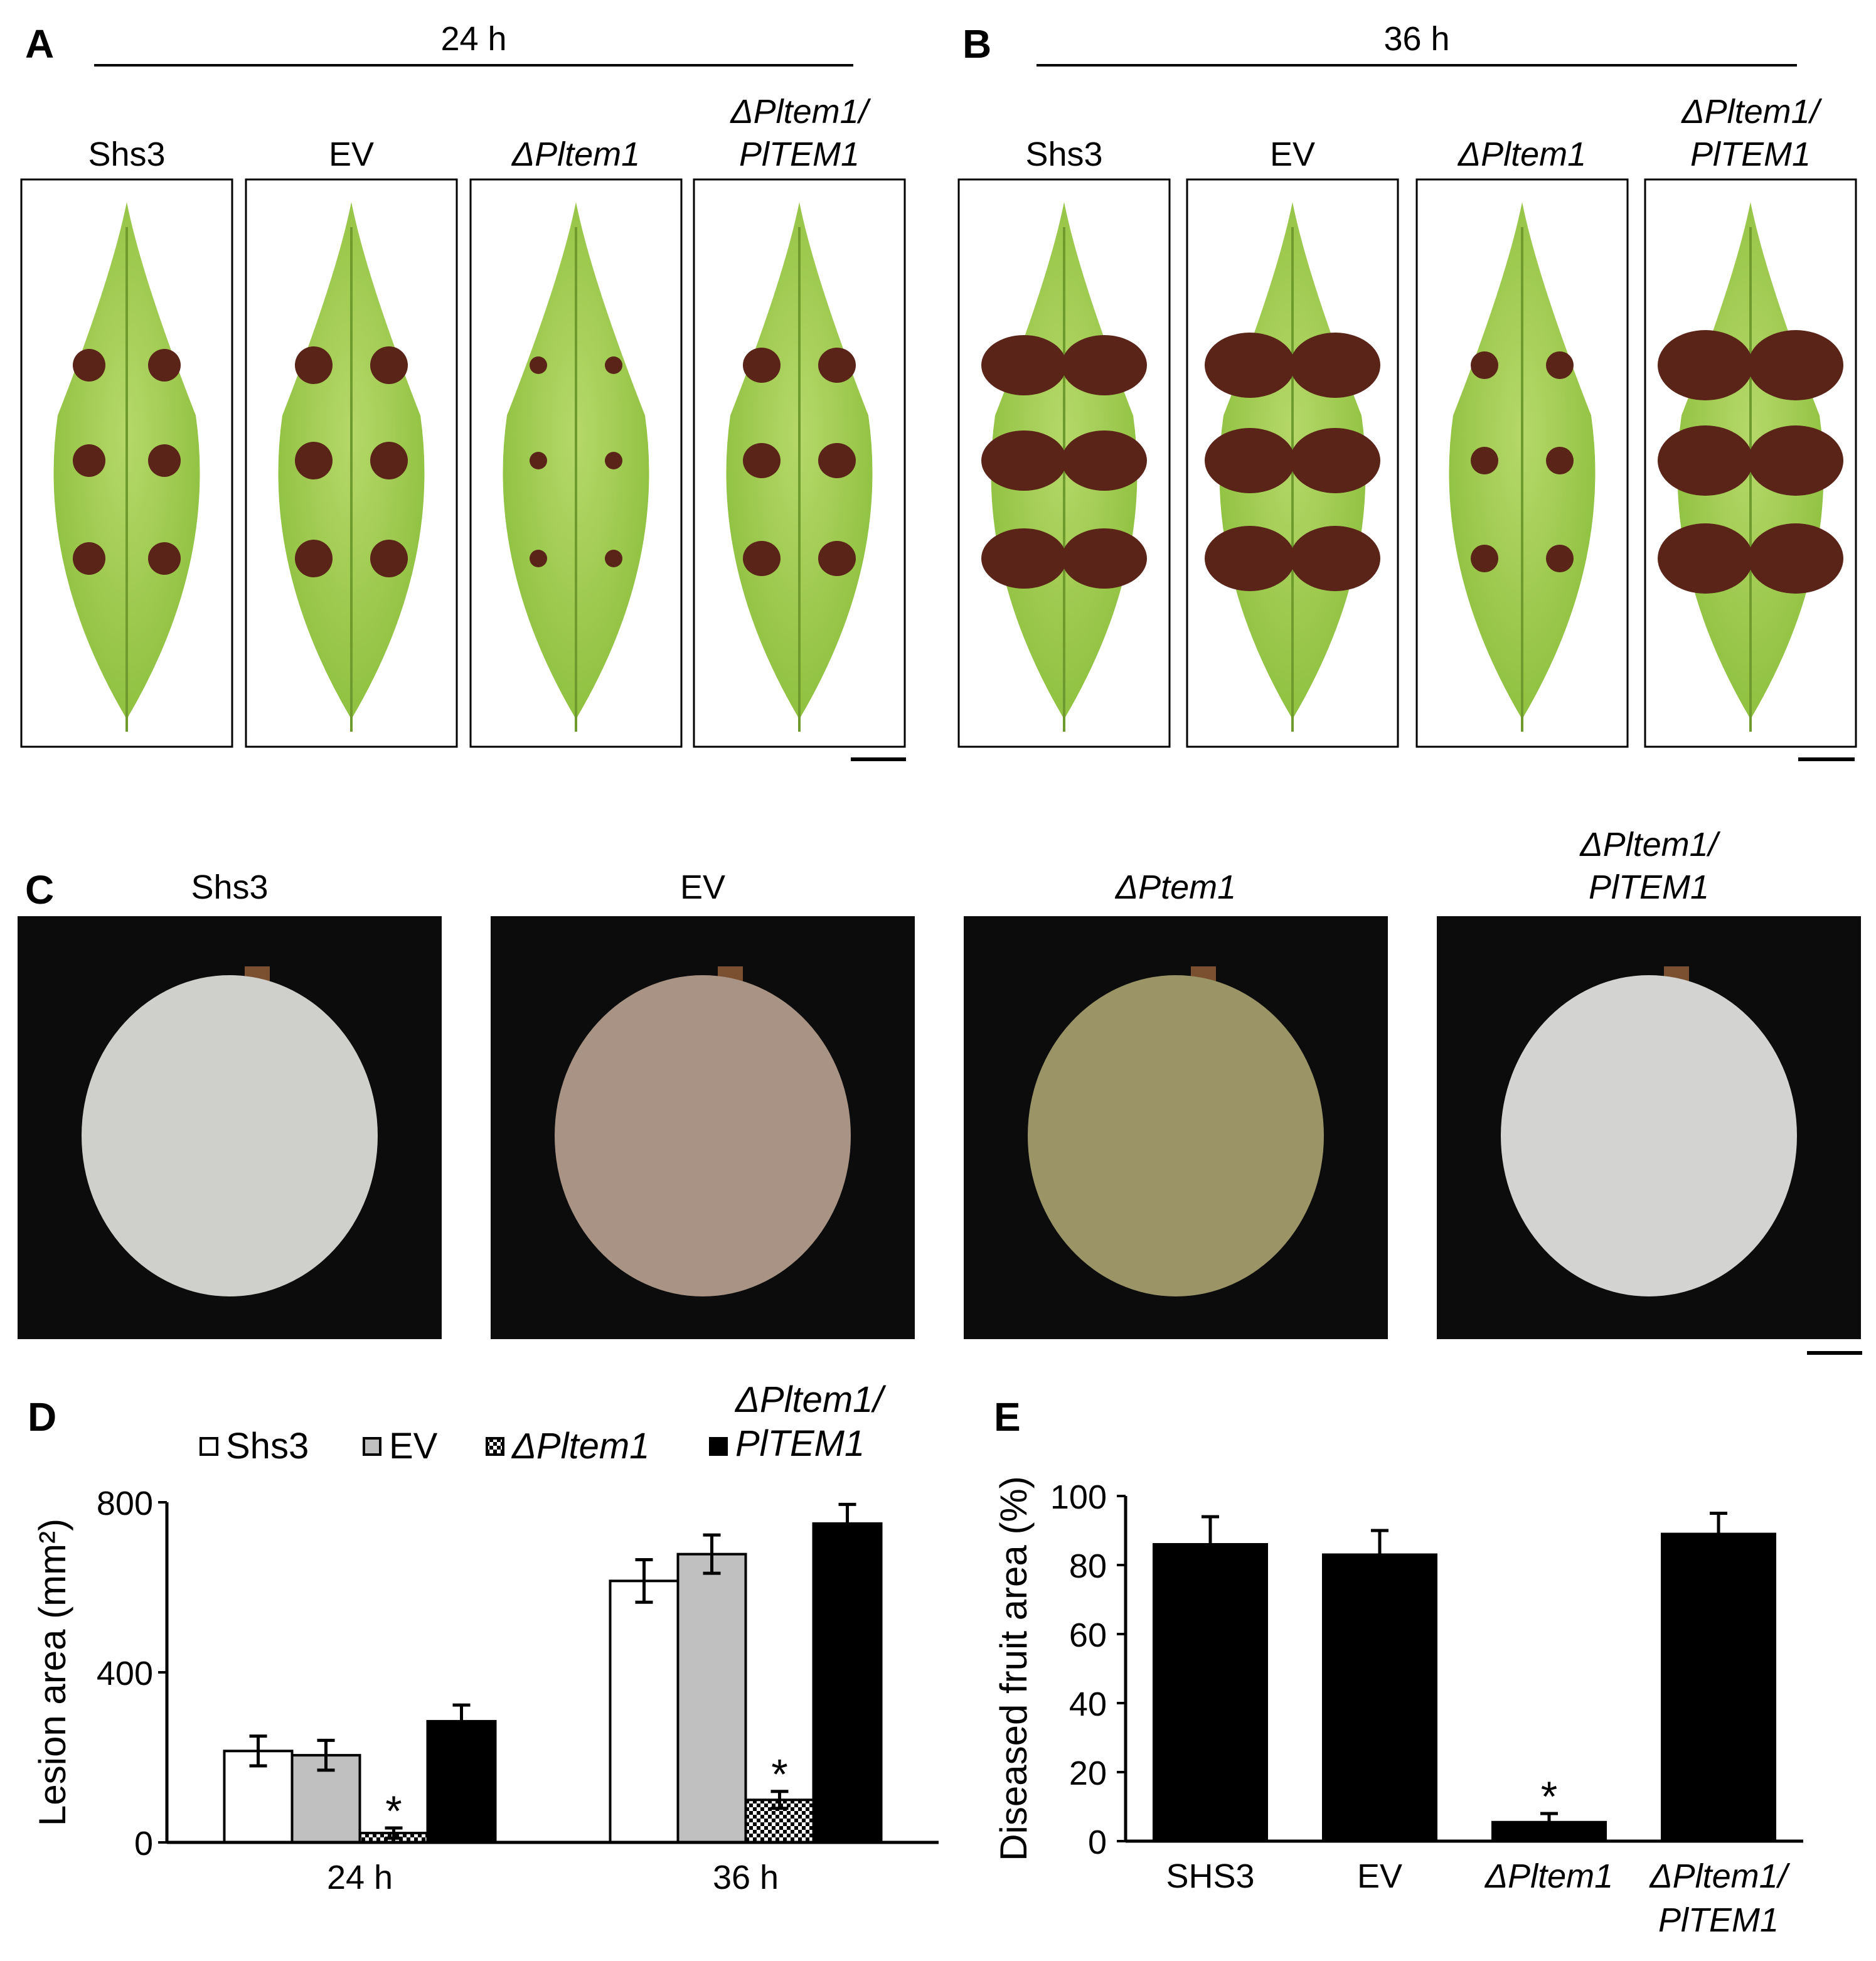  Describe the element at coordinates (360, 1877) in the screenshot. I see `x-tick-label: 24 h` at that location.